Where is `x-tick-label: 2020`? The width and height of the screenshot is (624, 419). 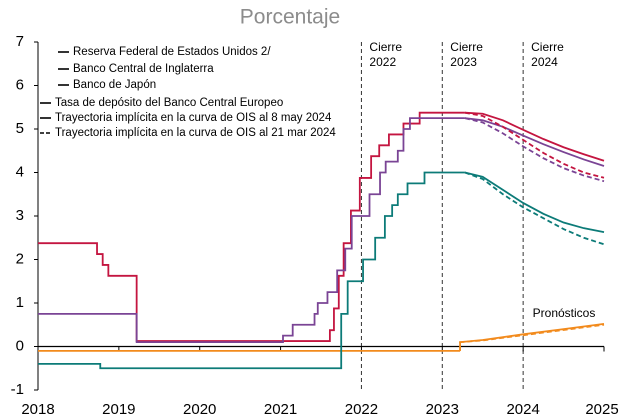
x-tick-label: 2020 is located at coordinates (199, 409).